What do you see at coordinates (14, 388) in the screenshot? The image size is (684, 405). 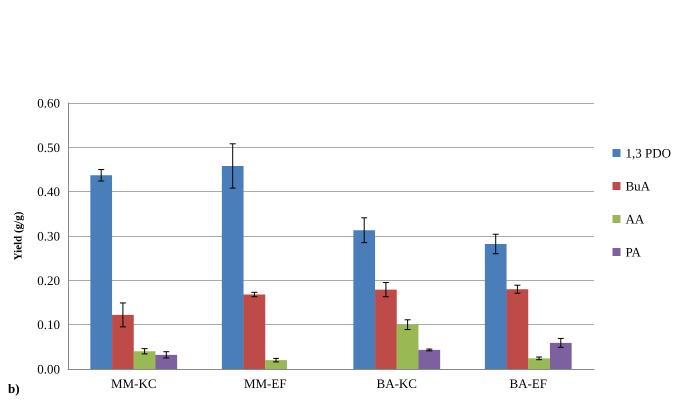 I see `text: b)` at bounding box center [14, 388].